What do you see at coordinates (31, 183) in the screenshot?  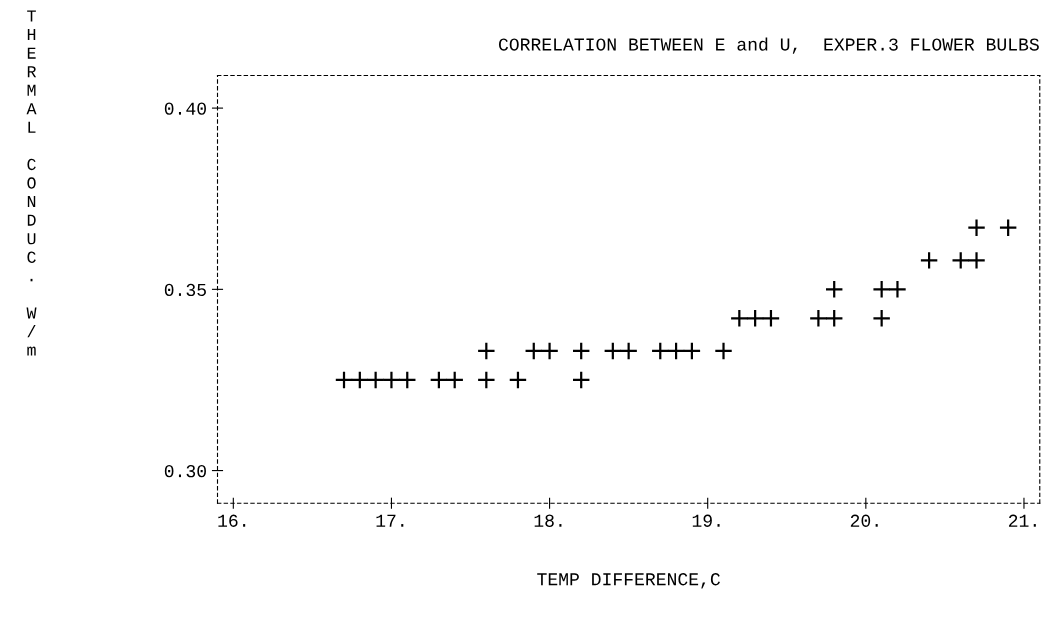 I see `text: THERMAL CONDUC. W/m` at bounding box center [31, 183].